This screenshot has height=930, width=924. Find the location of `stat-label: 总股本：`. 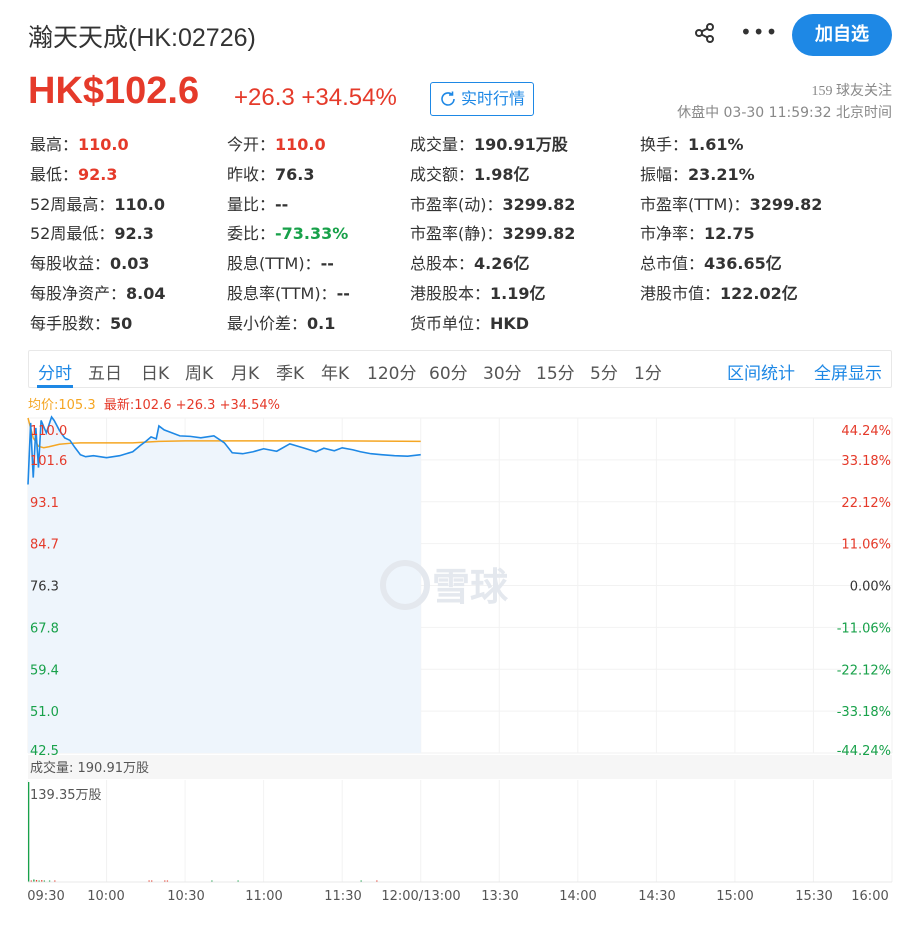

stat-label: 总股本： is located at coordinates (442, 264).